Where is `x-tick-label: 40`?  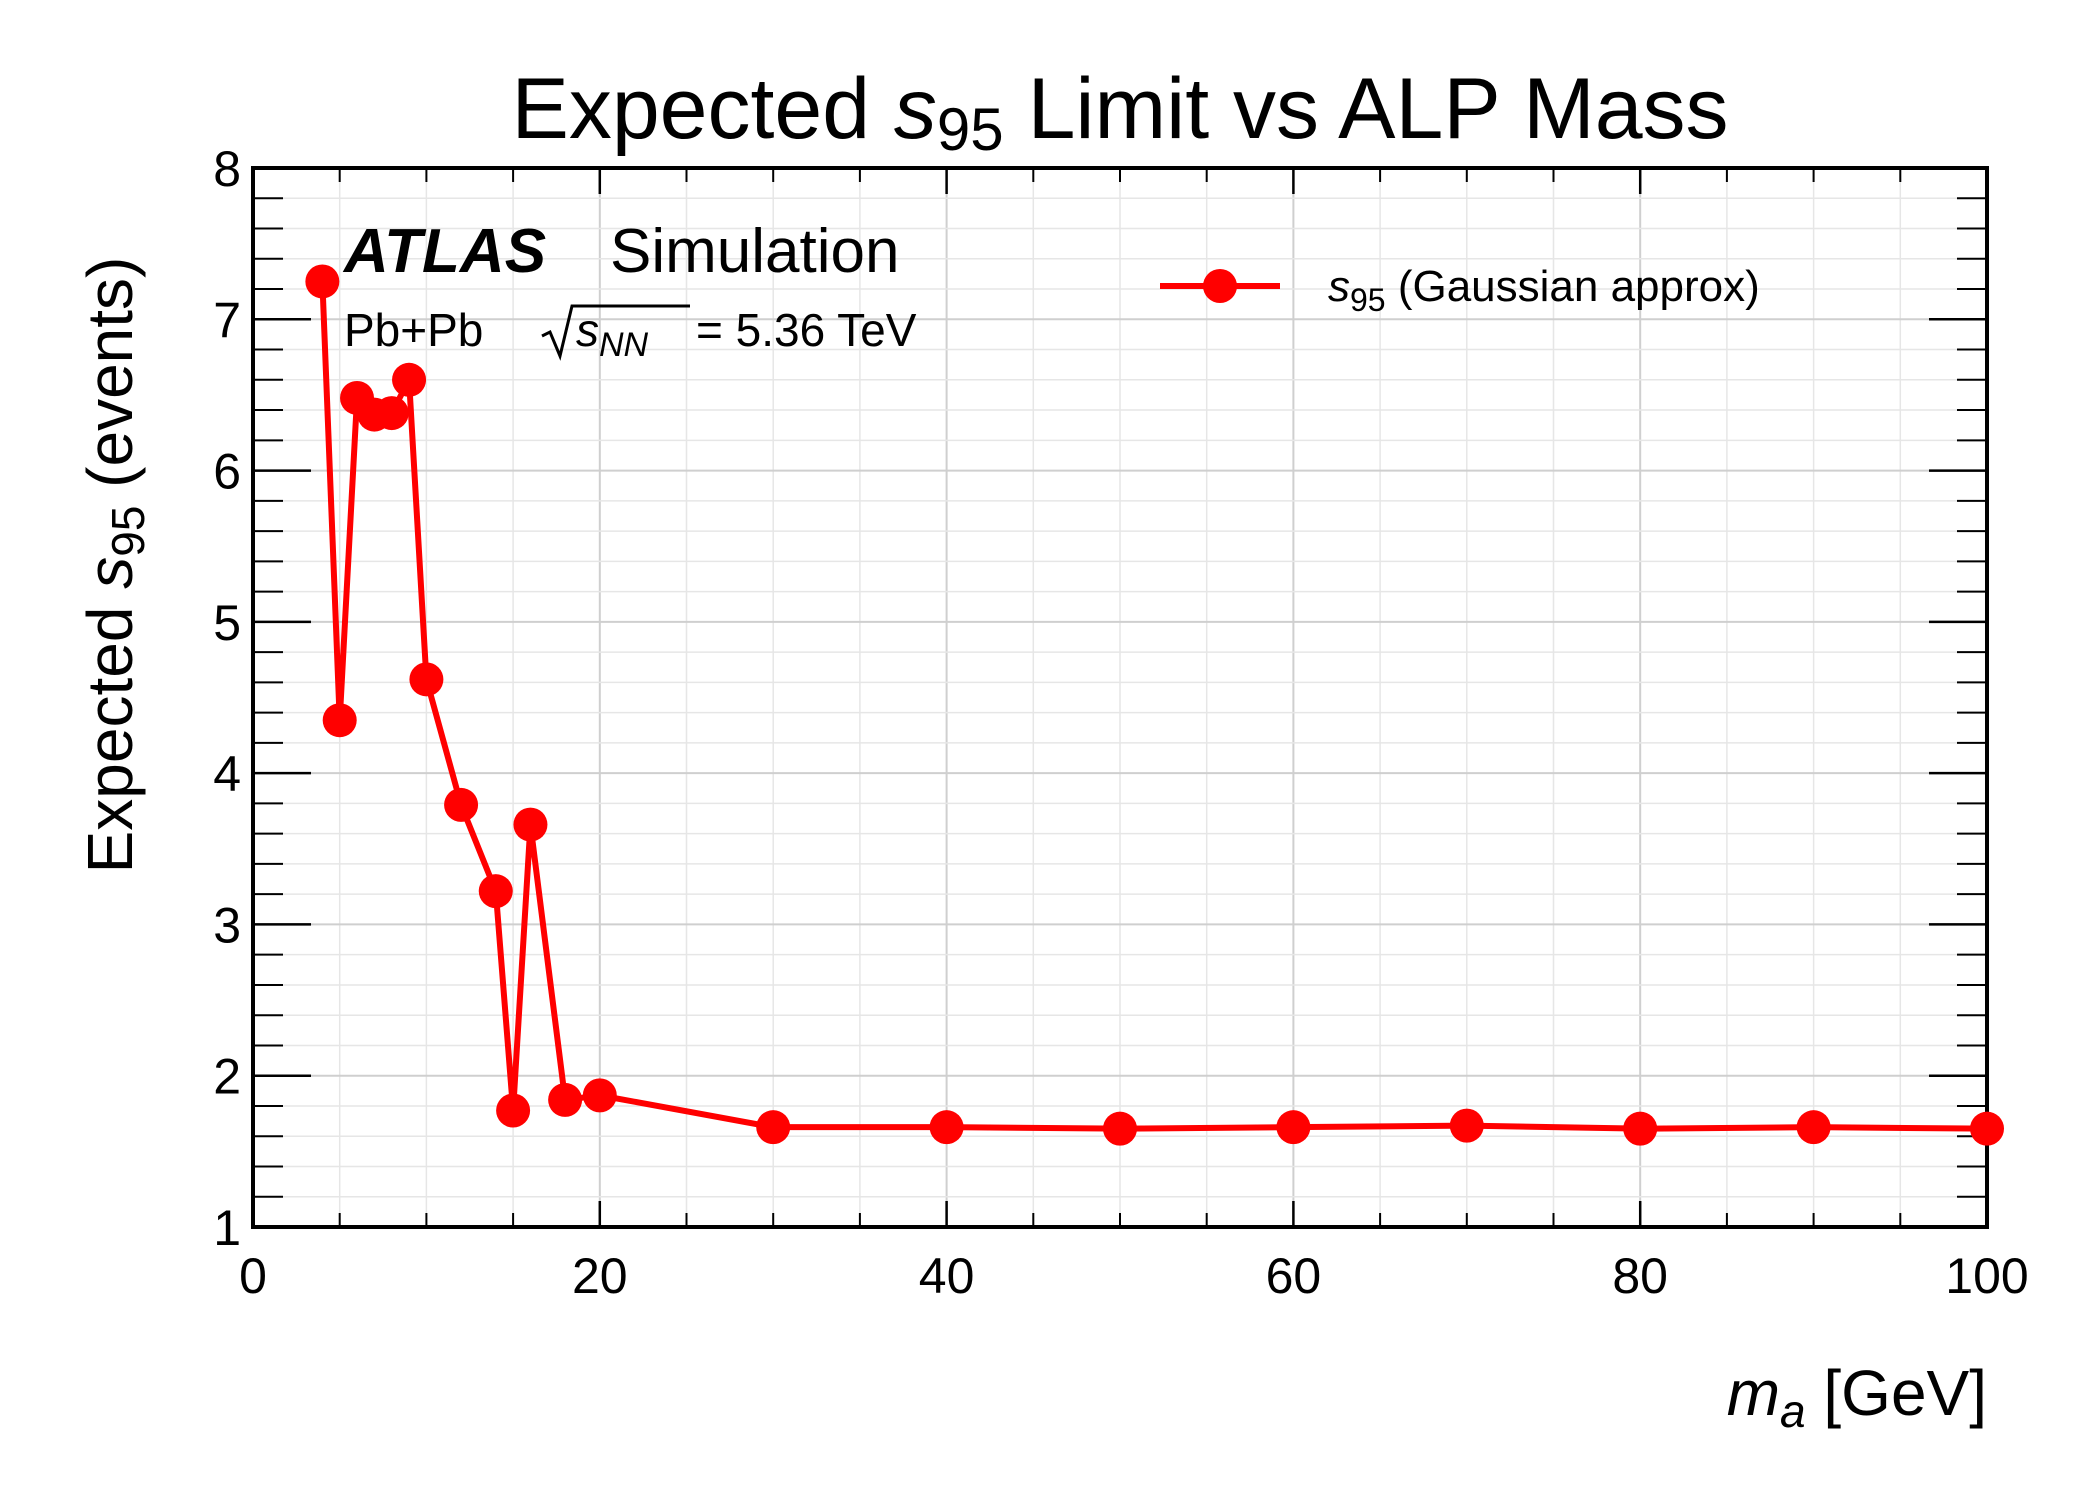
x-tick-label: 40 is located at coordinates (947, 1276).